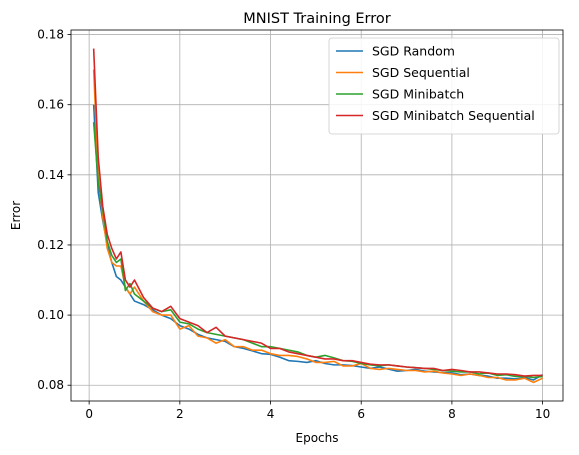  What do you see at coordinates (317, 411) in the screenshot?
I see `x-axis: 0 2 4 6 8 10` at bounding box center [317, 411].